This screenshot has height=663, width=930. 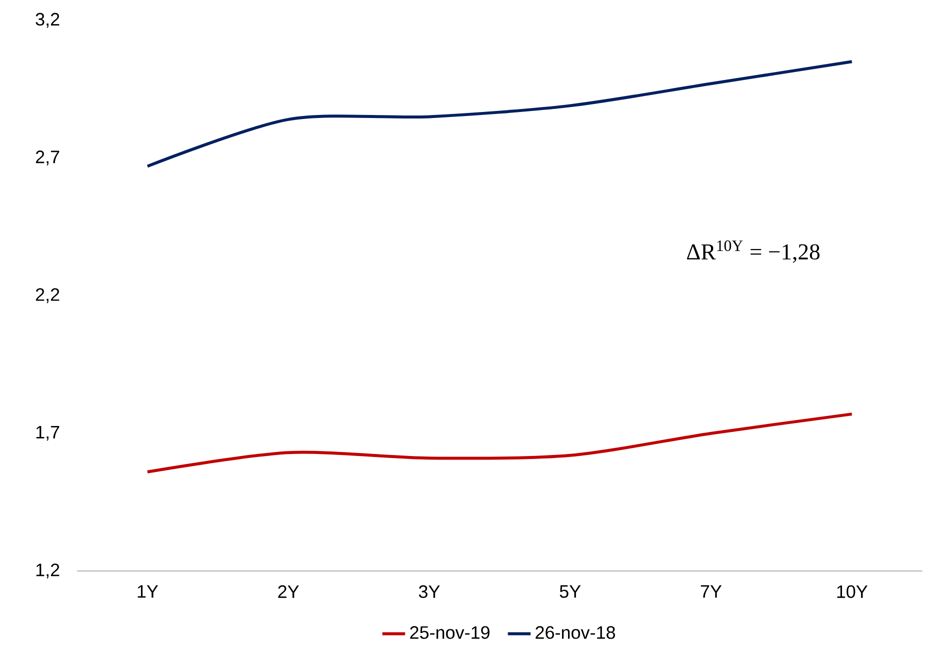 What do you see at coordinates (288, 591) in the screenshot?
I see `x-tick-label: 2Y` at bounding box center [288, 591].